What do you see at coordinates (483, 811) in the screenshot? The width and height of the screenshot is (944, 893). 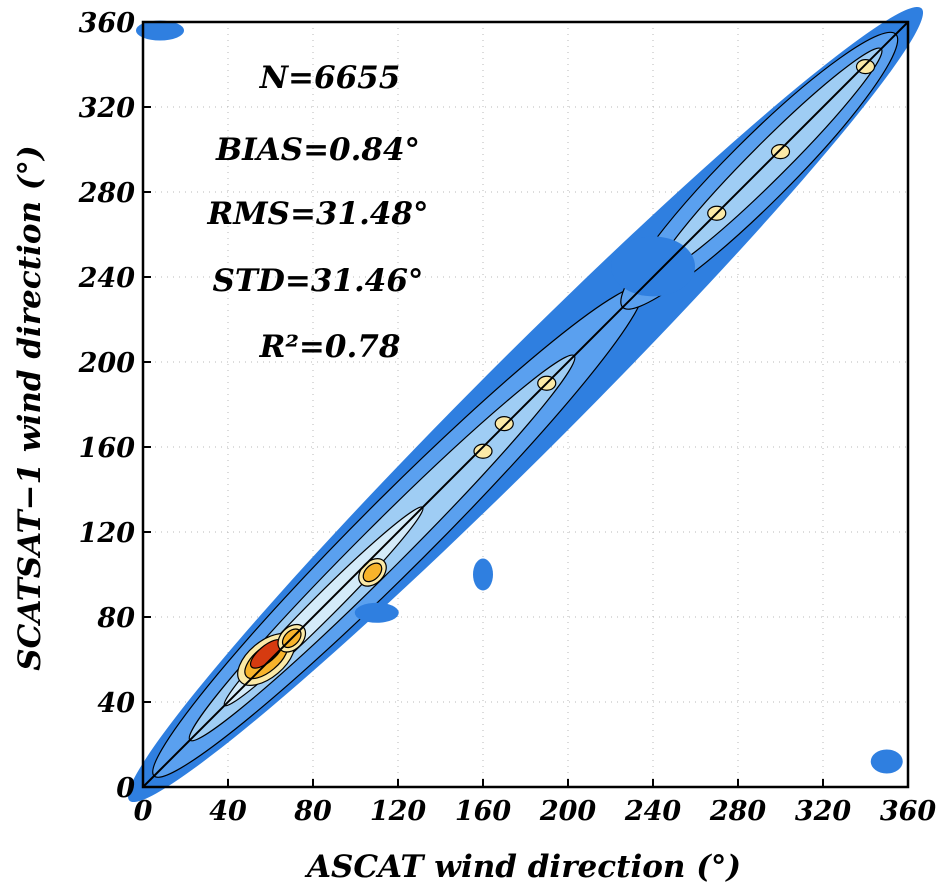 I see `x-tick-label: 160` at bounding box center [483, 811].